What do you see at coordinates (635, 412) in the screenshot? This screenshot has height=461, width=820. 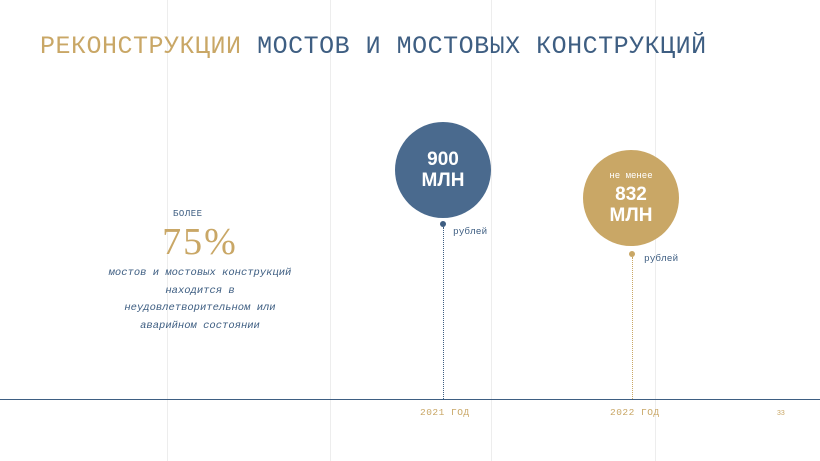 I see `milestone-year: 2022 ГОД` at bounding box center [635, 412].